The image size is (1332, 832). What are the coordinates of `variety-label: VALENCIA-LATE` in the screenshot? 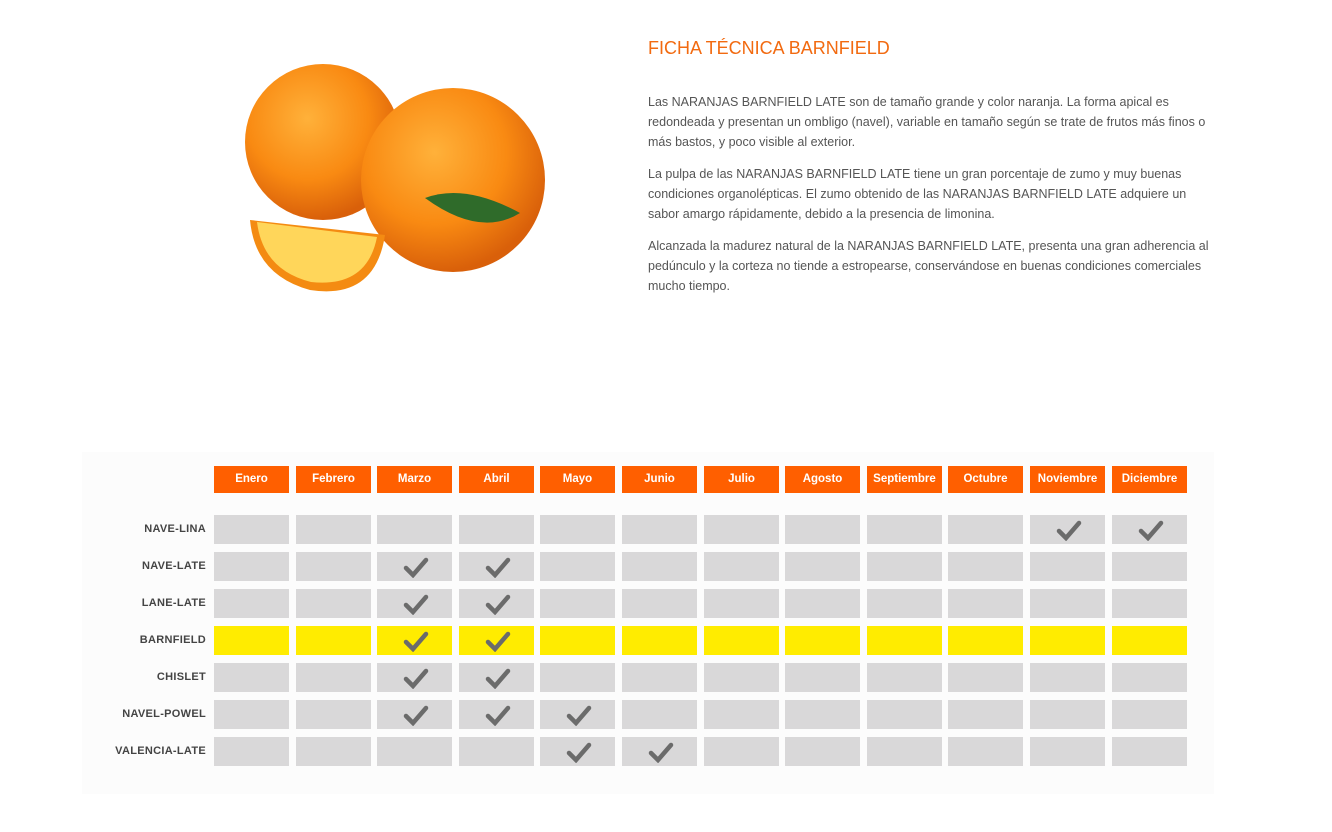 It's located at (160, 751).